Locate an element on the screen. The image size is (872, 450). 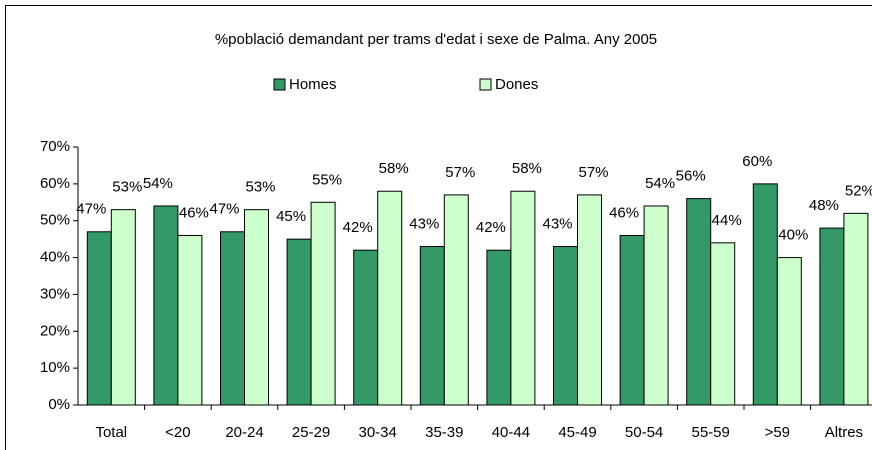
x-tick-label: >59 is located at coordinates (777, 432).